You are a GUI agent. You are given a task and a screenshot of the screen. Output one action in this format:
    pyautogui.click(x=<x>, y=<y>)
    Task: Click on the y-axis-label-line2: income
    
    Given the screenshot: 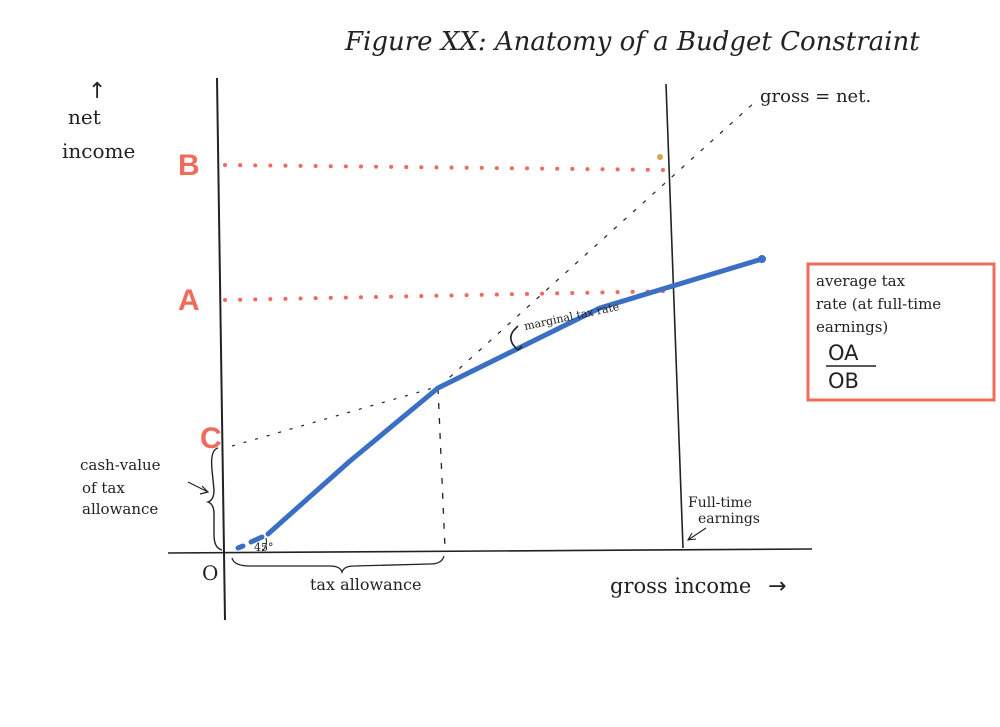 What is the action you would take?
    pyautogui.click(x=98, y=151)
    